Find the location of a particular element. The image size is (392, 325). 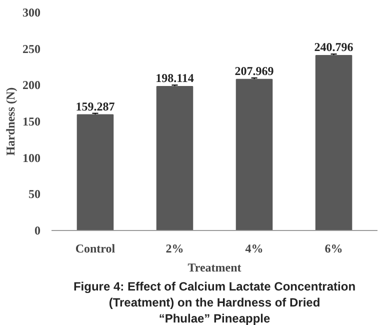

x-axis-title: Treatment is located at coordinates (215, 267).